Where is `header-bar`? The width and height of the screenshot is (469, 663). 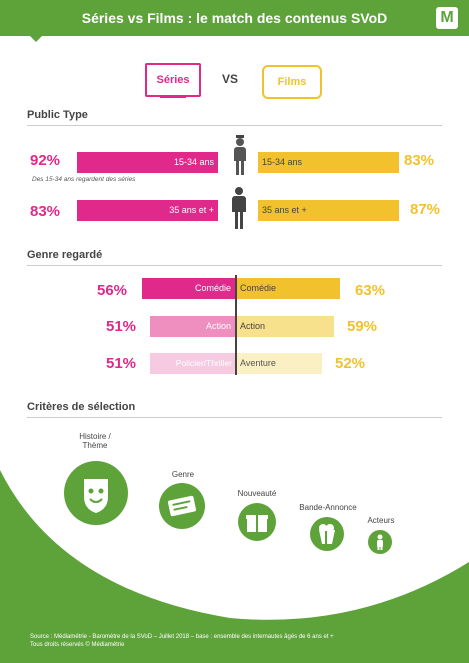
header-bar is located at coordinates (234, 18).